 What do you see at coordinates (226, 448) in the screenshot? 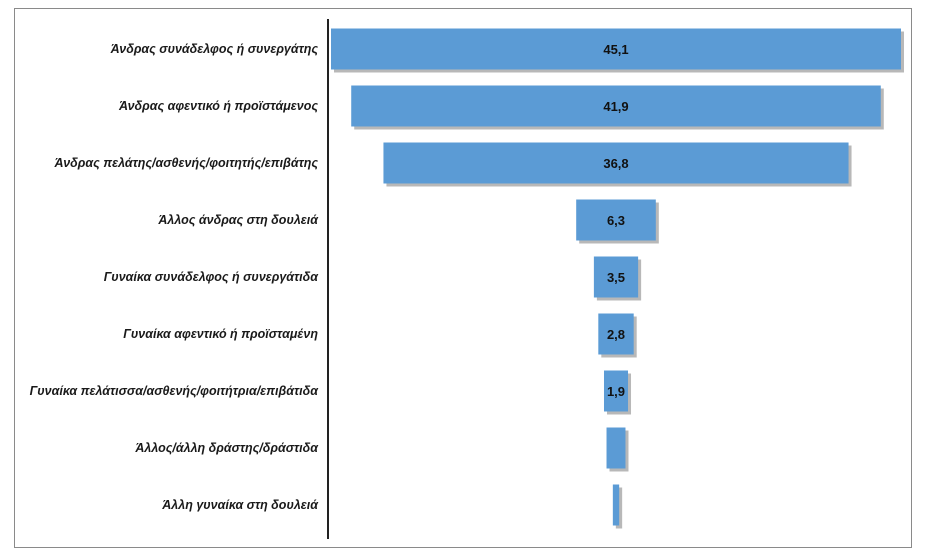
I see `category-label: Άλλος/άλλη δράστης/δράστιδα` at bounding box center [226, 448].